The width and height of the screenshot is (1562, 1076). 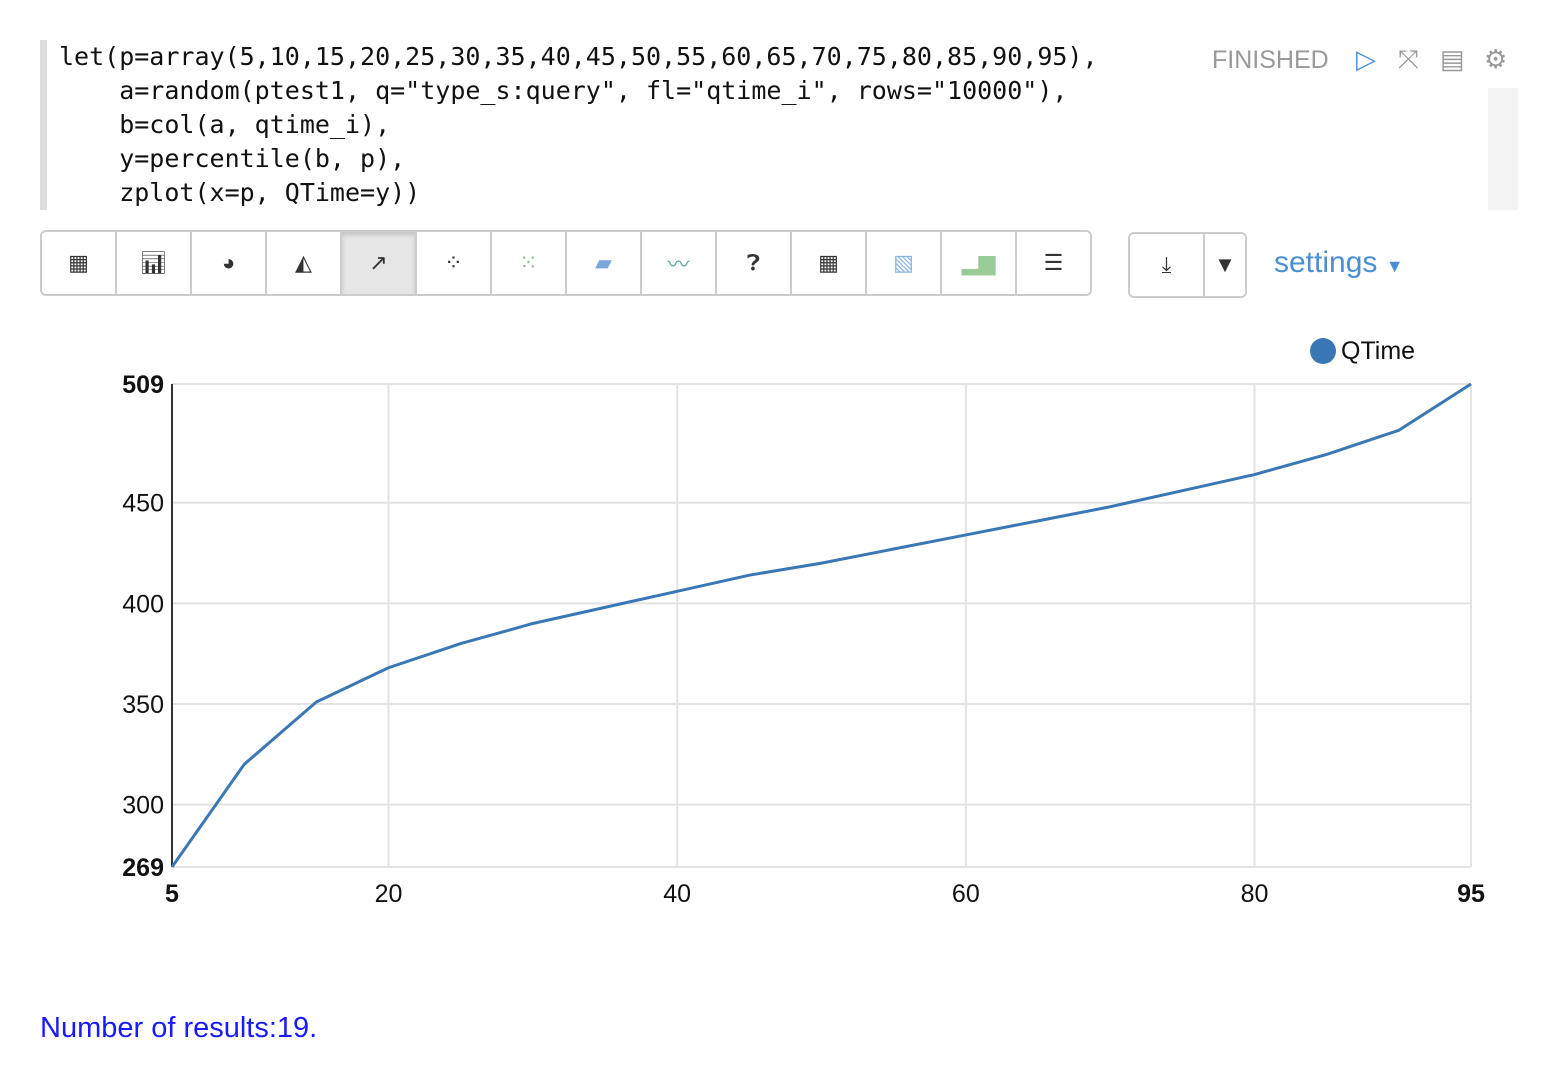 What do you see at coordinates (454, 263) in the screenshot?
I see `scatter-chart-icon: ⁘` at bounding box center [454, 263].